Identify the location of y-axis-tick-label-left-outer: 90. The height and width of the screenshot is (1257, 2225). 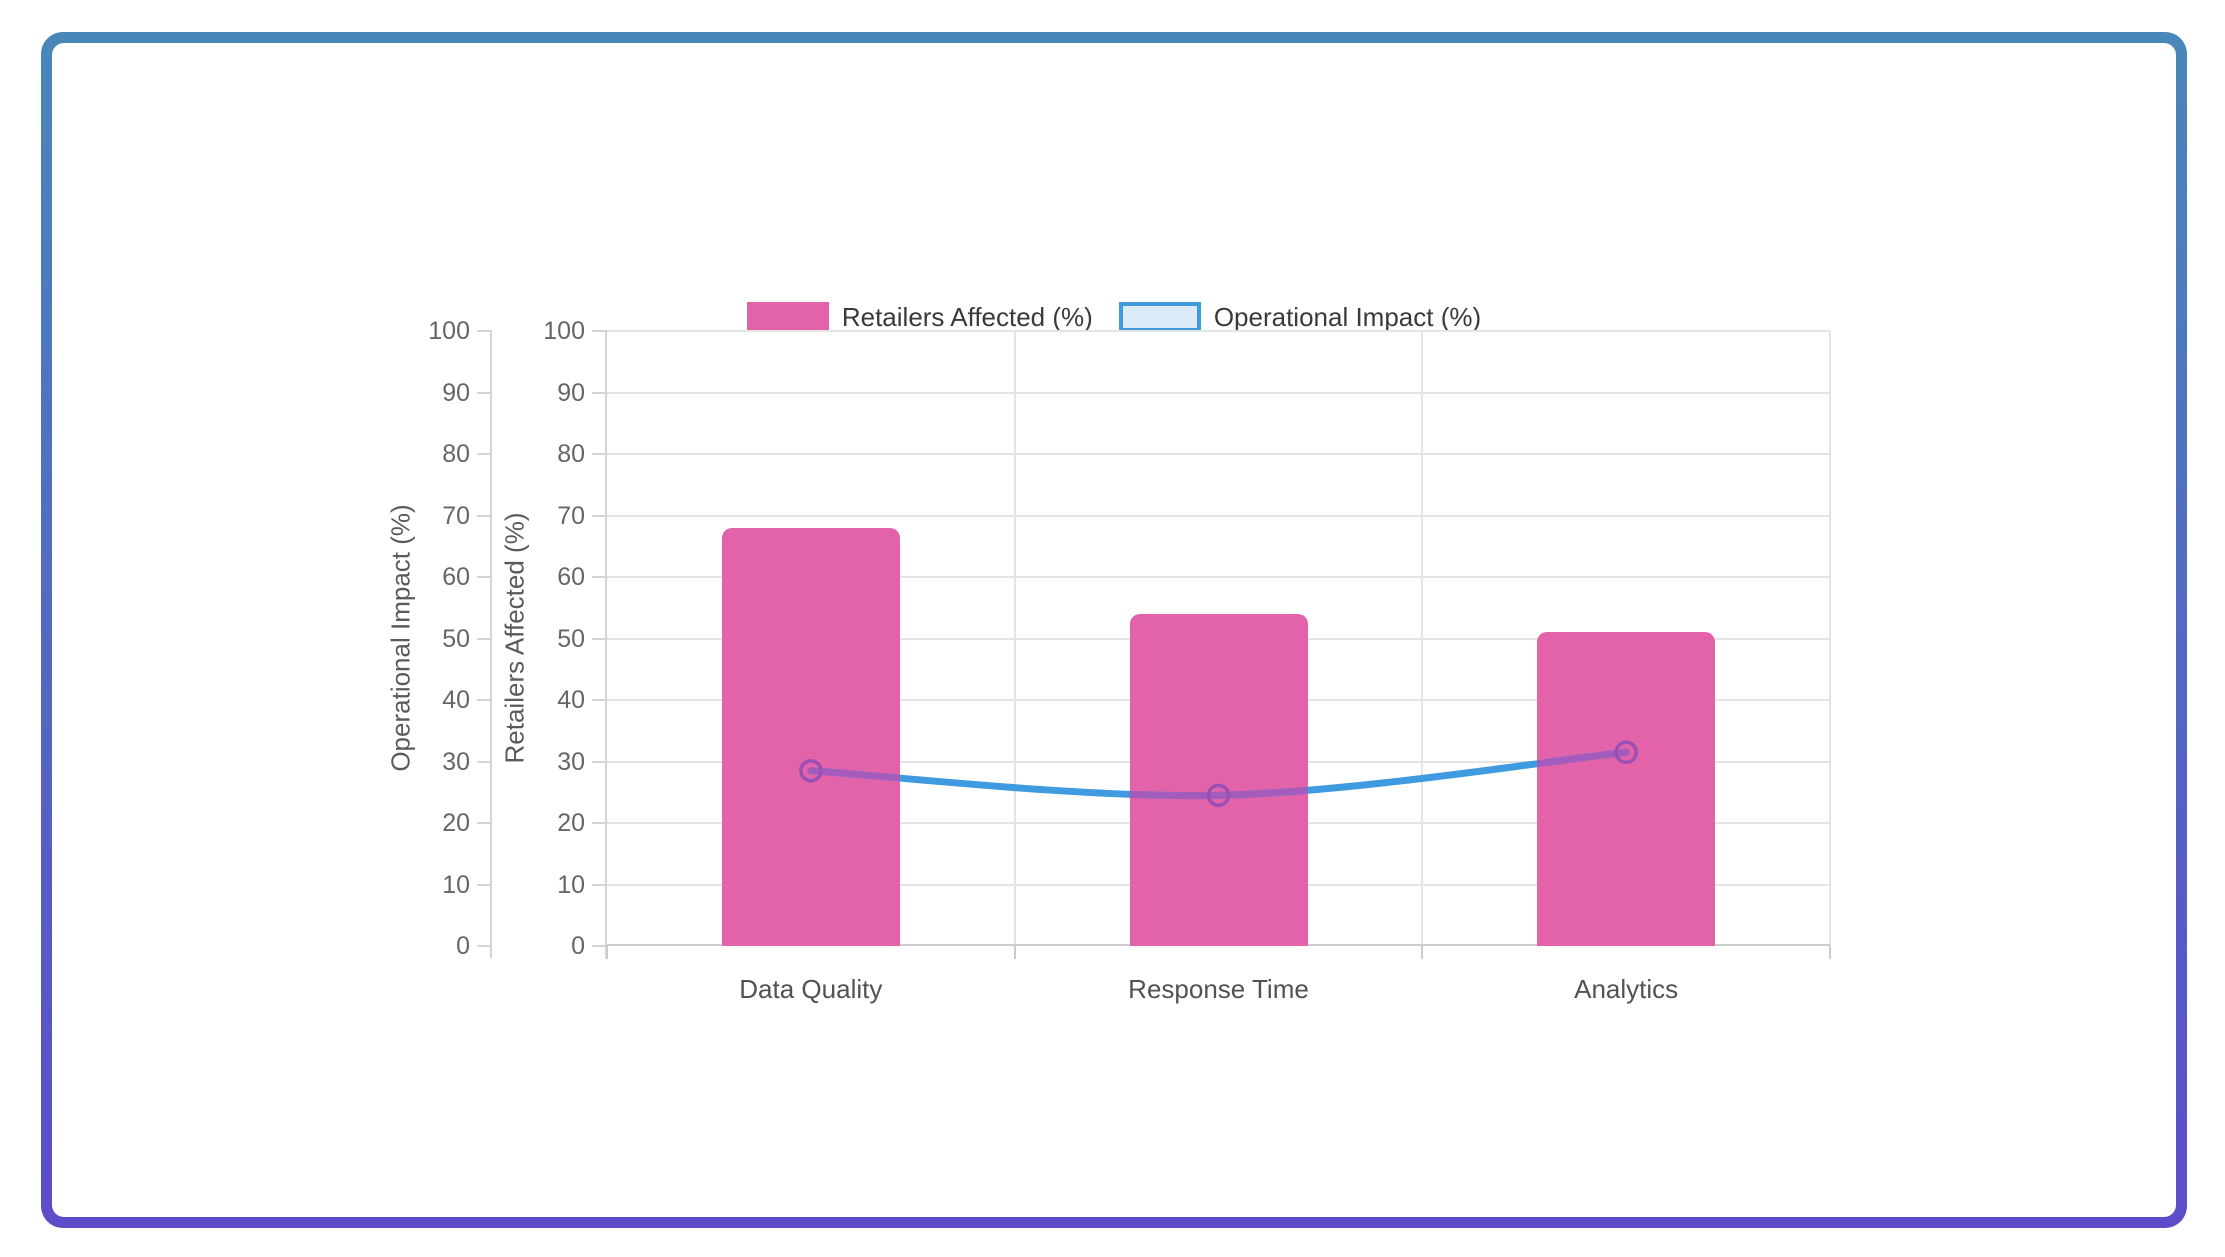
(456, 392).